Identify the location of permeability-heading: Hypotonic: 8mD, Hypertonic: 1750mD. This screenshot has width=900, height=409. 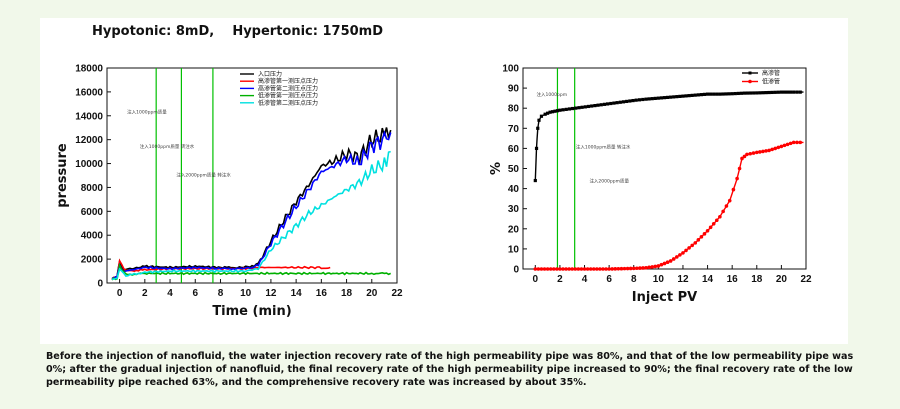
(237, 31).